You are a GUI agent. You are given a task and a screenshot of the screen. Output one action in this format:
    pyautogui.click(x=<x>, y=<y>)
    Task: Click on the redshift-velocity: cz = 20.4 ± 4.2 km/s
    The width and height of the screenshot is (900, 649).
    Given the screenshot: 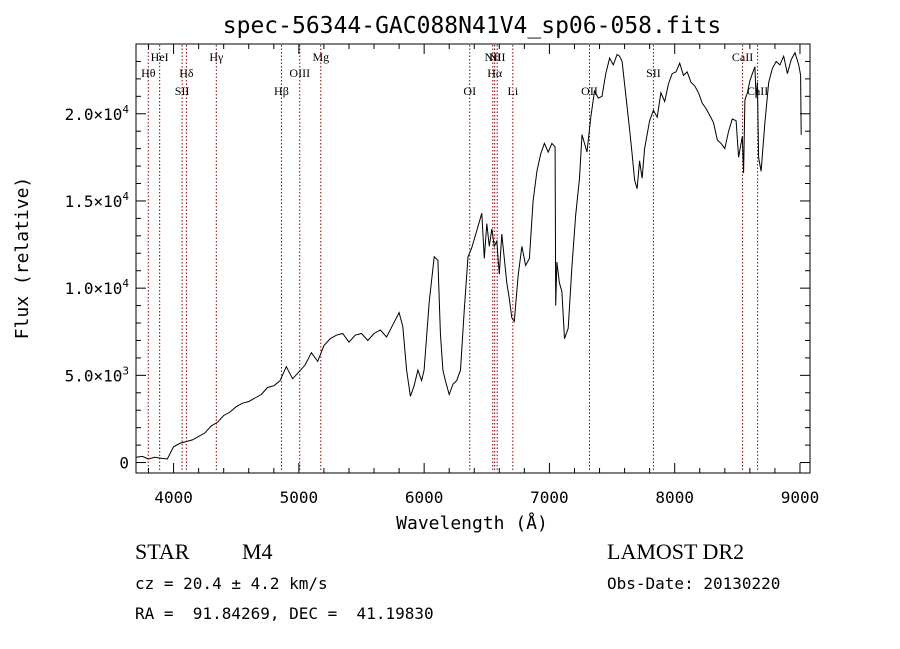 What is the action you would take?
    pyautogui.click(x=231, y=583)
    